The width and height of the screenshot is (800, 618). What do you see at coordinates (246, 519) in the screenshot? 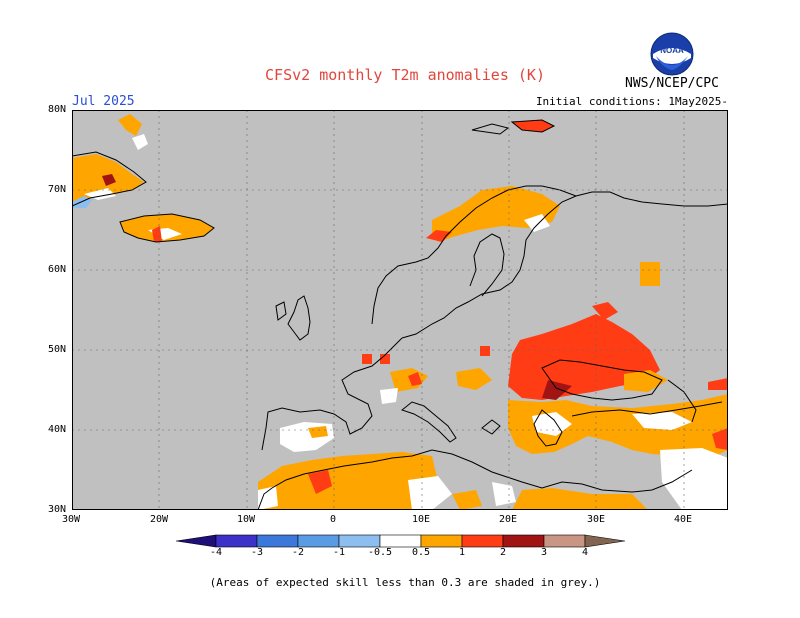
I see `lon-label: 10W` at bounding box center [246, 519].